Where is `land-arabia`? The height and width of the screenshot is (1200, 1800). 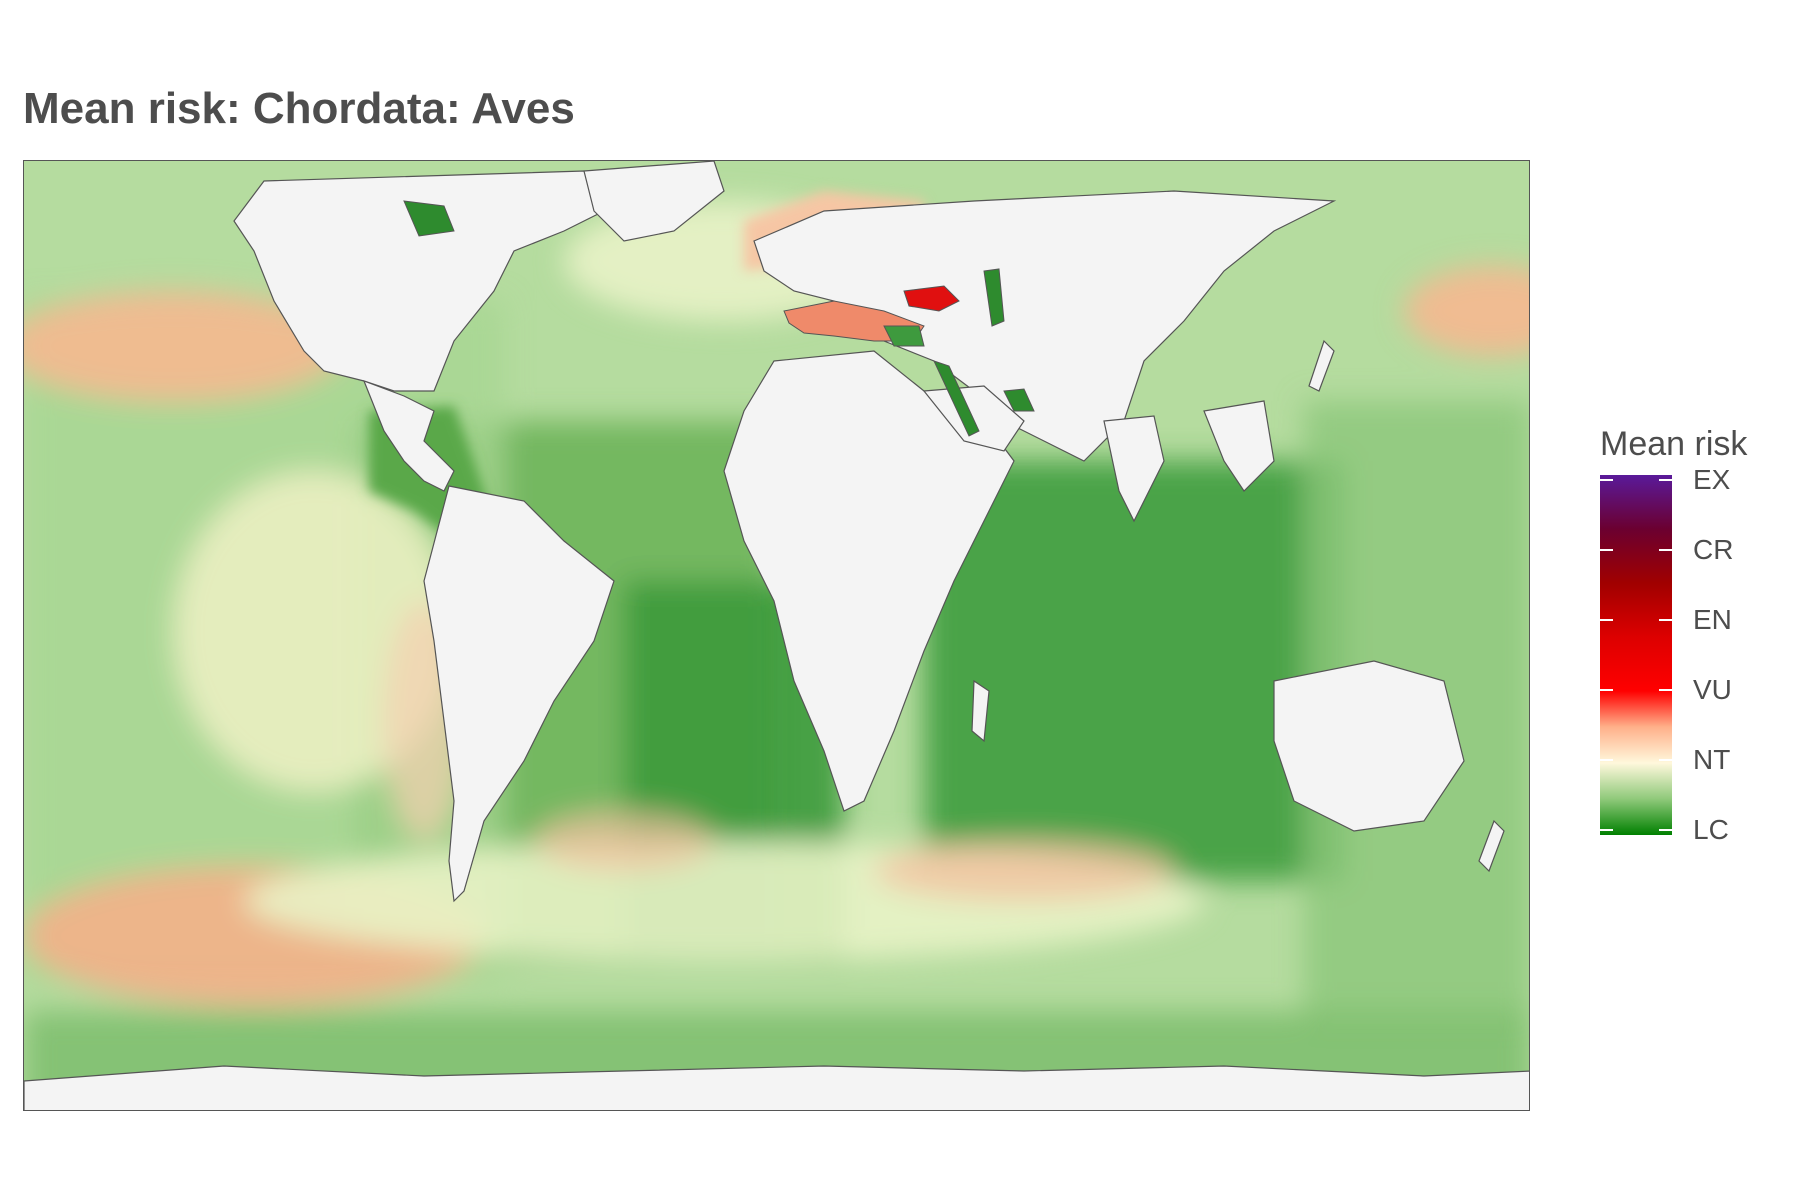 land-arabia is located at coordinates (973, 418).